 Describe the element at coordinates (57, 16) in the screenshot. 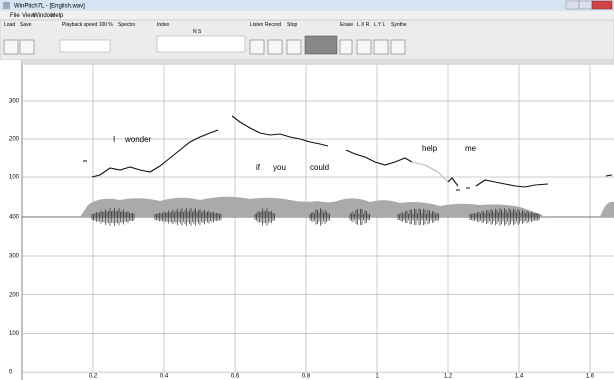

I see `menu-item: Help` at that location.